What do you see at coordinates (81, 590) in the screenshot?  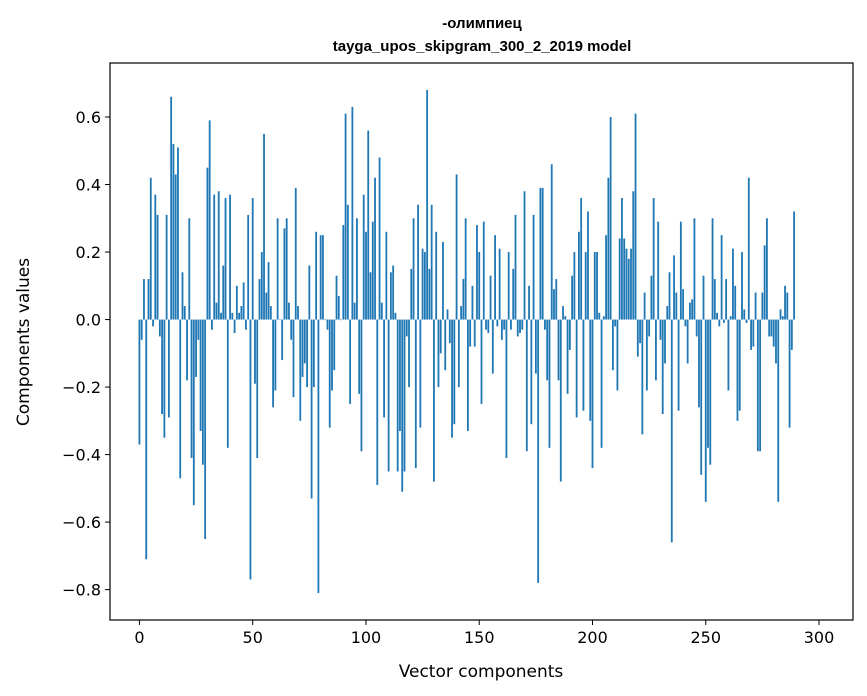 I see `y-tick-label: −0.8` at bounding box center [81, 590].